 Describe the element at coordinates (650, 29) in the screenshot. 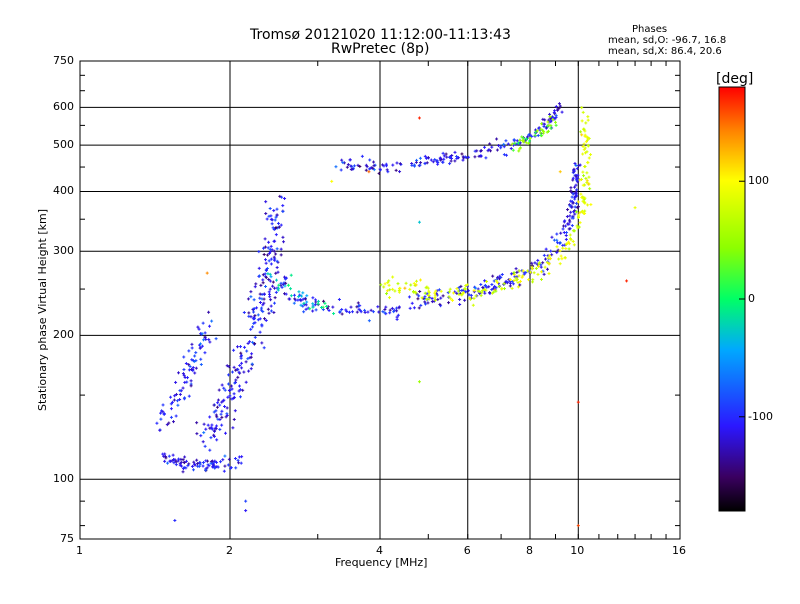

I see `stats-heading: Phases` at that location.